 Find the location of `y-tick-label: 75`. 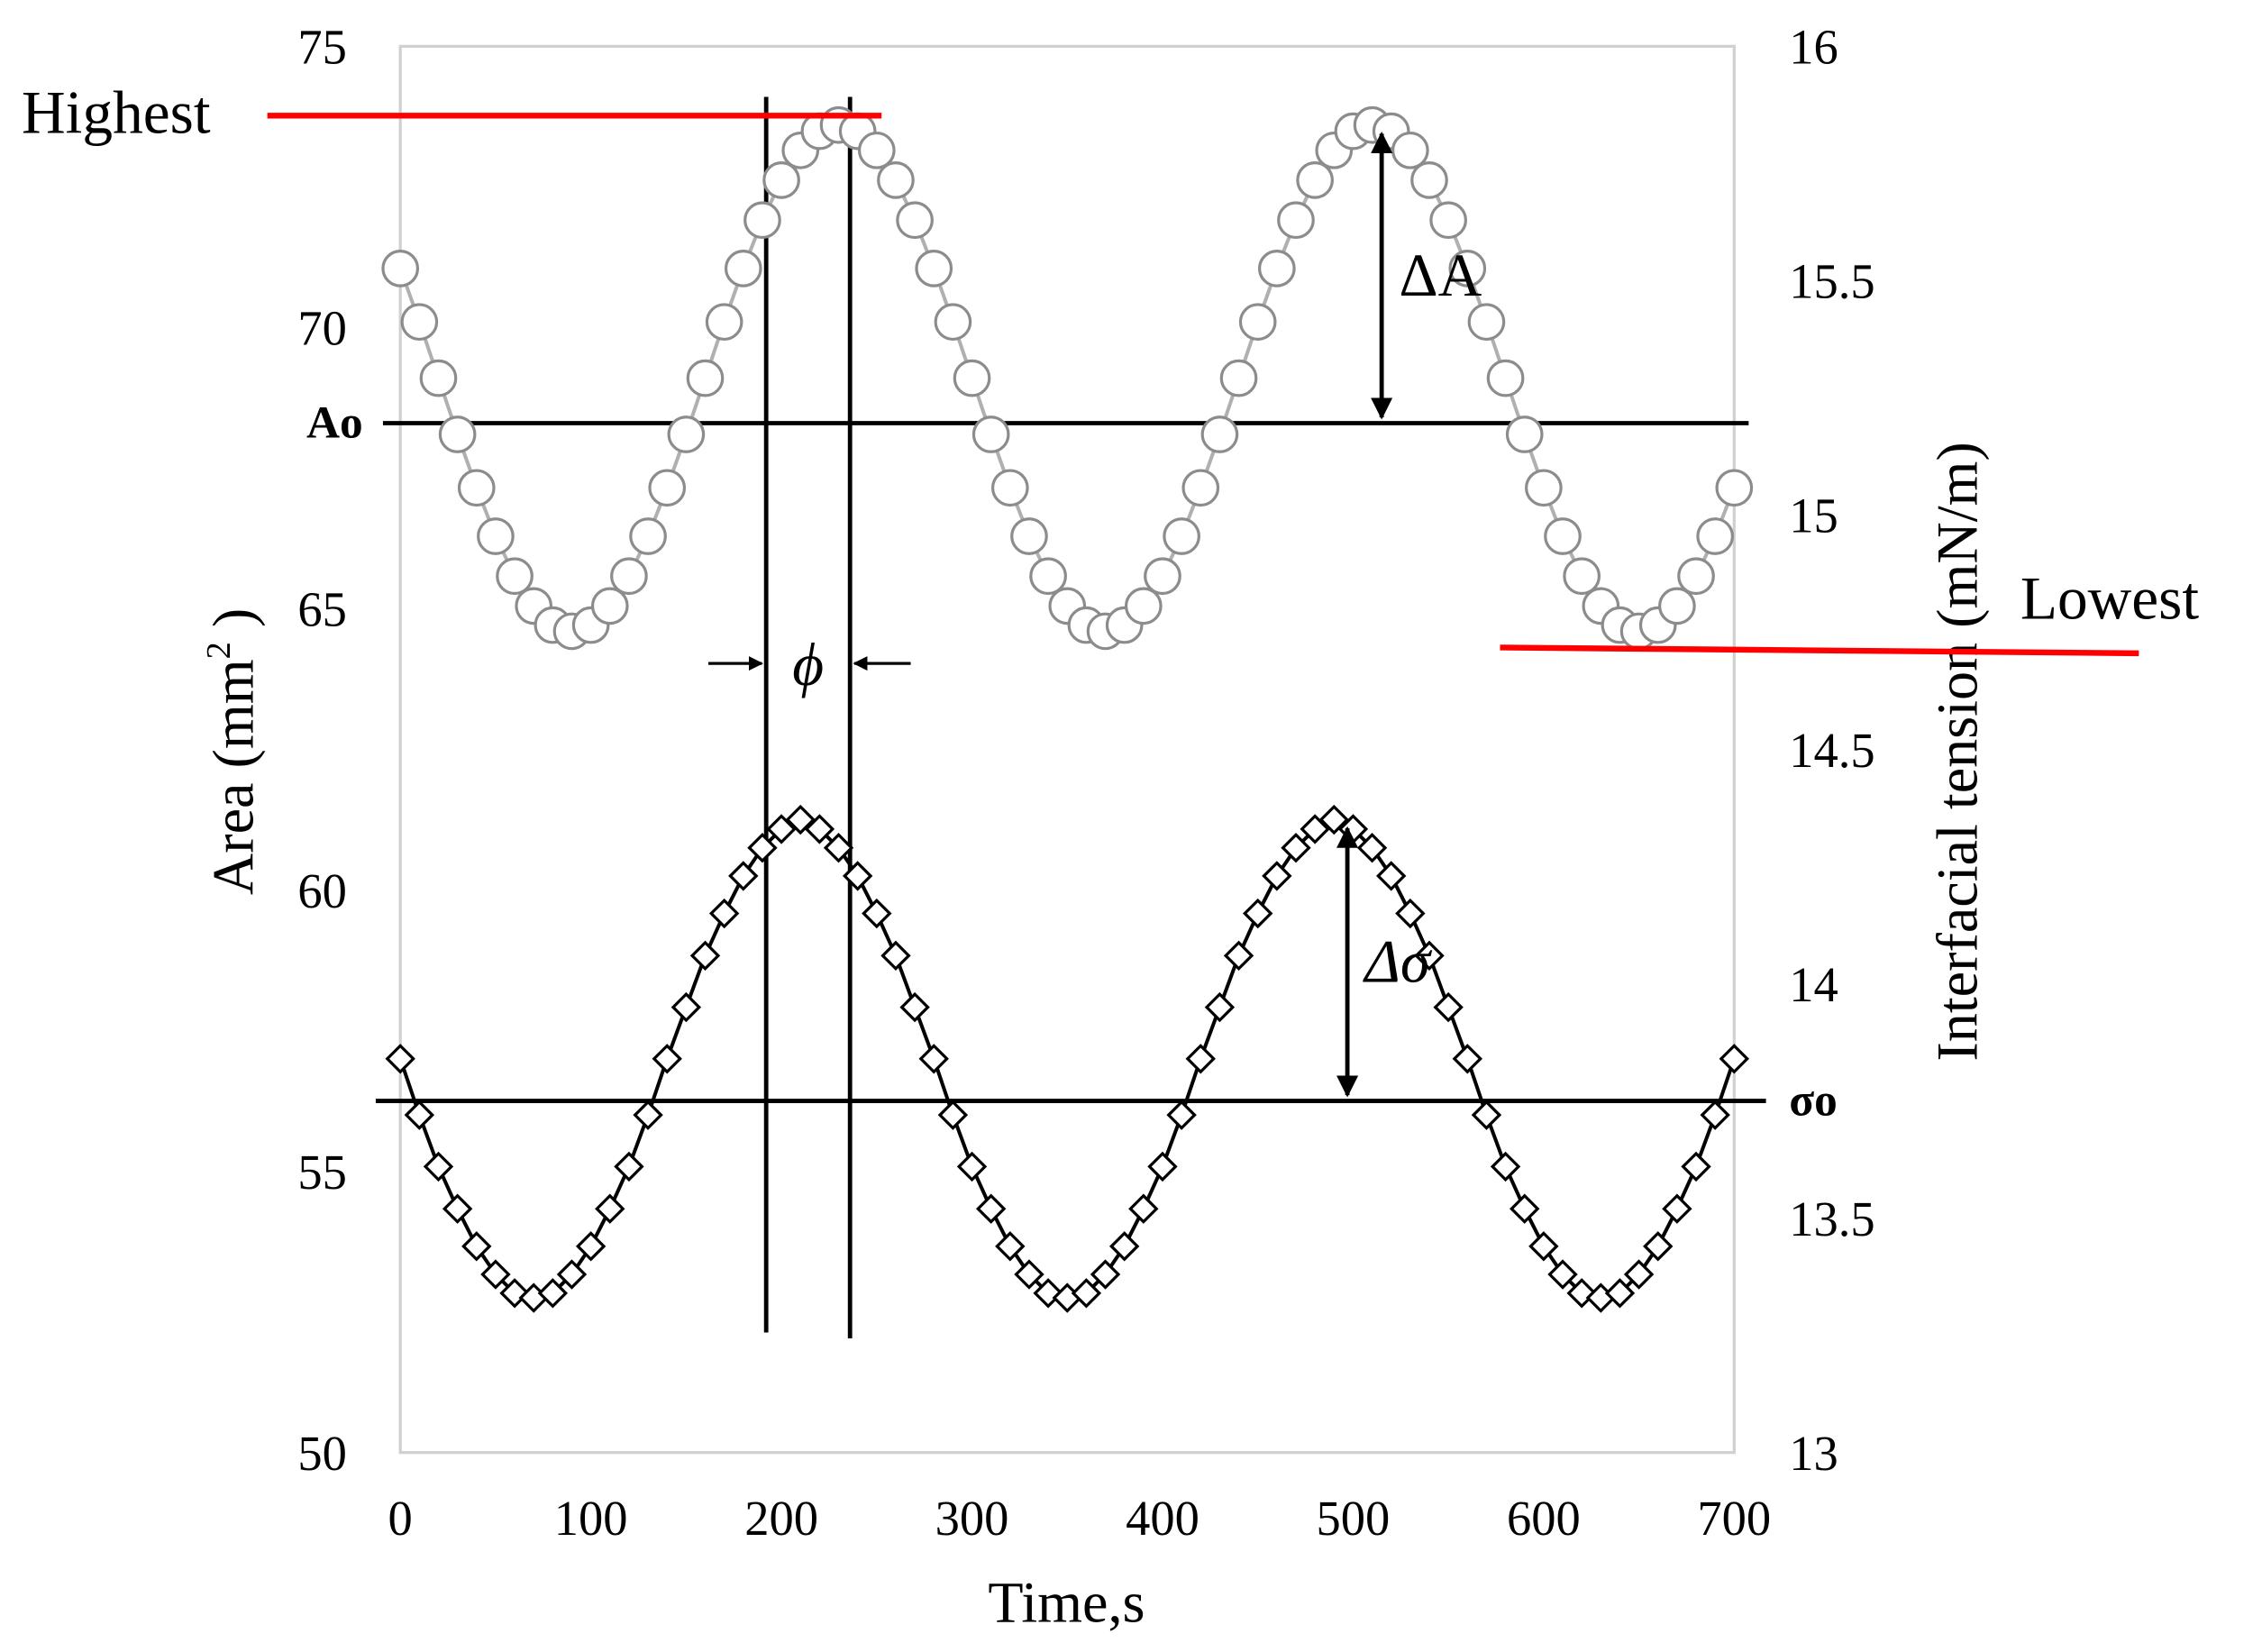

y-tick-label: 75 is located at coordinates (322, 48).